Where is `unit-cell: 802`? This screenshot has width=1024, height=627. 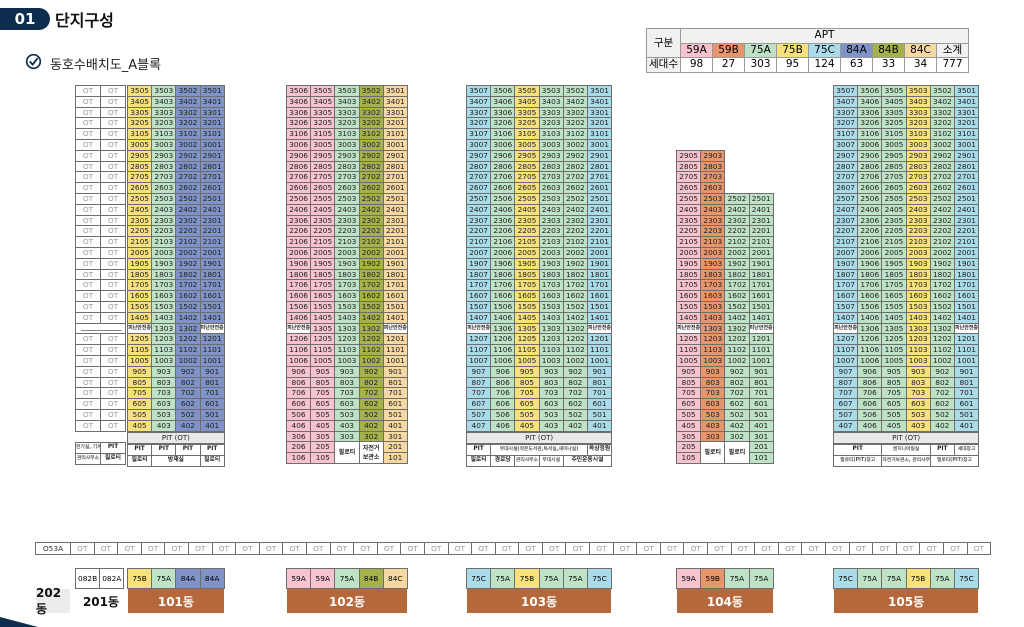 unit-cell: 802 is located at coordinates (575, 382).